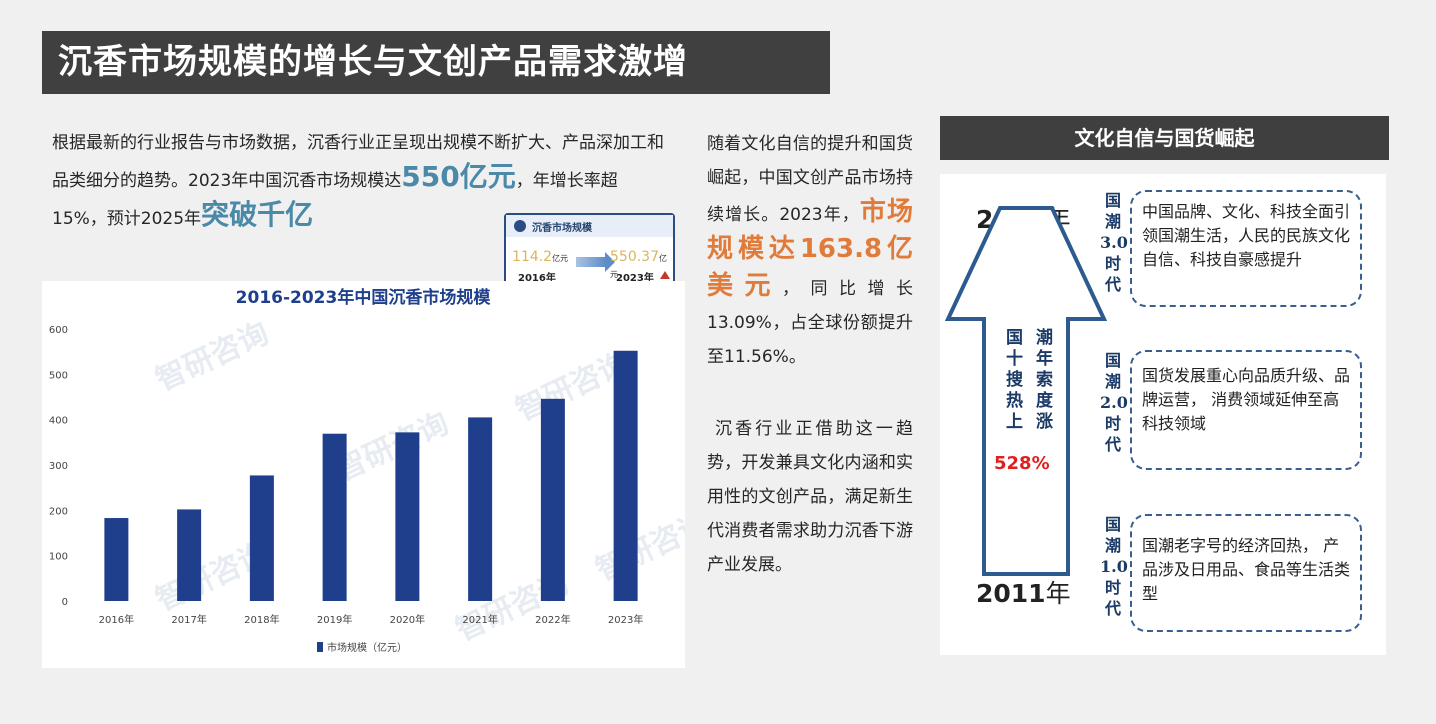 This screenshot has width=1436, height=724. Describe the element at coordinates (116, 619) in the screenshot. I see `x-tick-label: 2016年` at that location.